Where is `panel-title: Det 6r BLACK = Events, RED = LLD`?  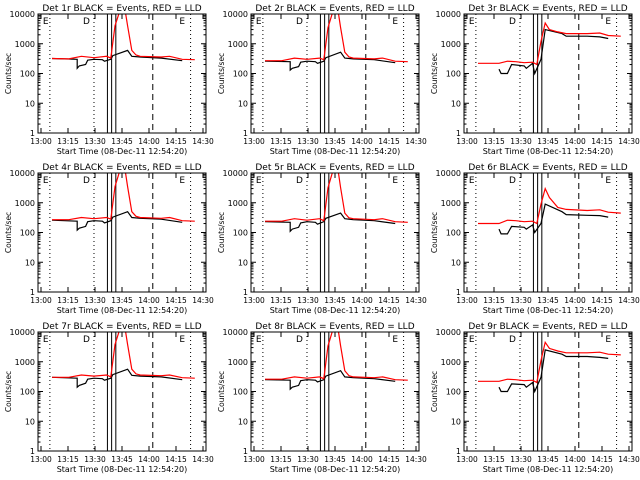
panel-title: Det 6r BLACK = Events, RED = LLD is located at coordinates (547, 168).